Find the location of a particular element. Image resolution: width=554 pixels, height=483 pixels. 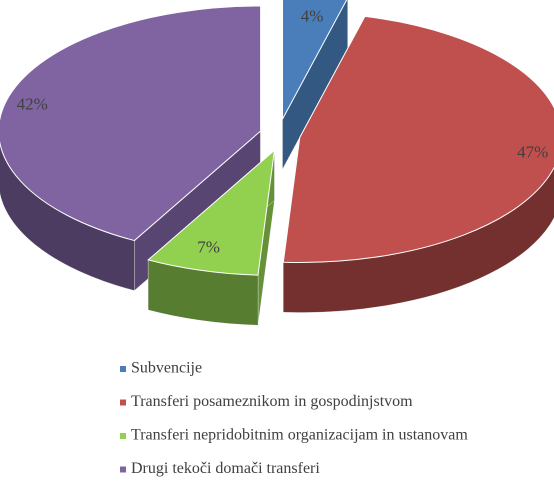

legend-label: Drugi tekoči domači transferi is located at coordinates (225, 468).